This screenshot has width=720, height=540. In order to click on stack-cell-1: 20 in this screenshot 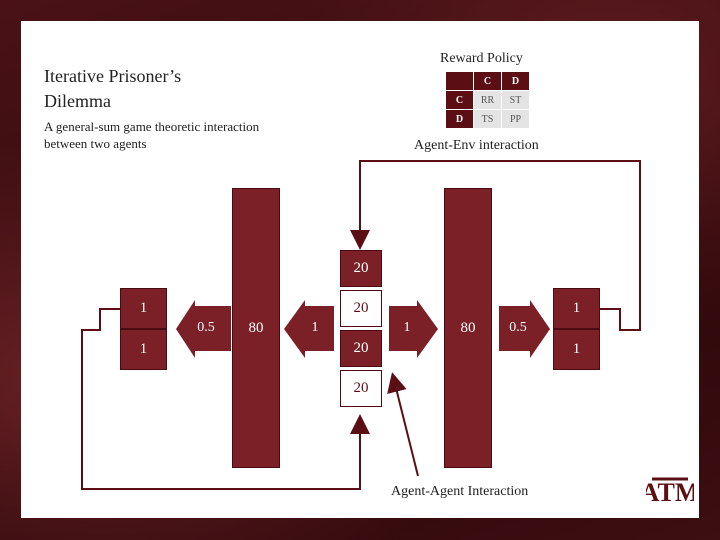, I will do `click(361, 268)`.